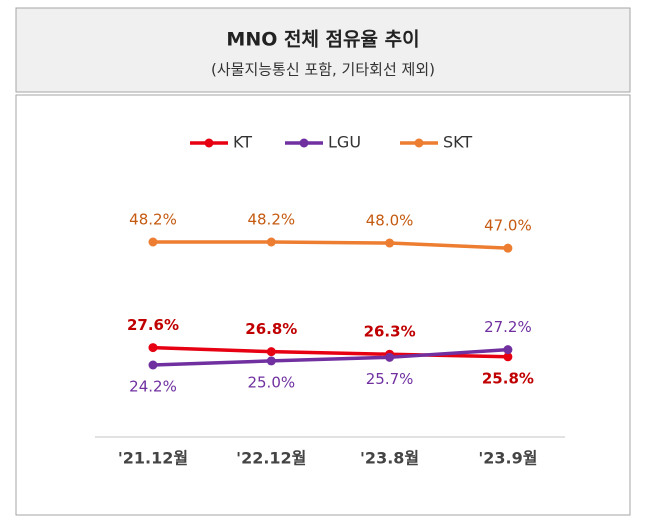  What do you see at coordinates (271, 458) in the screenshot?
I see `x-tick-label: '22.12월` at bounding box center [271, 458].